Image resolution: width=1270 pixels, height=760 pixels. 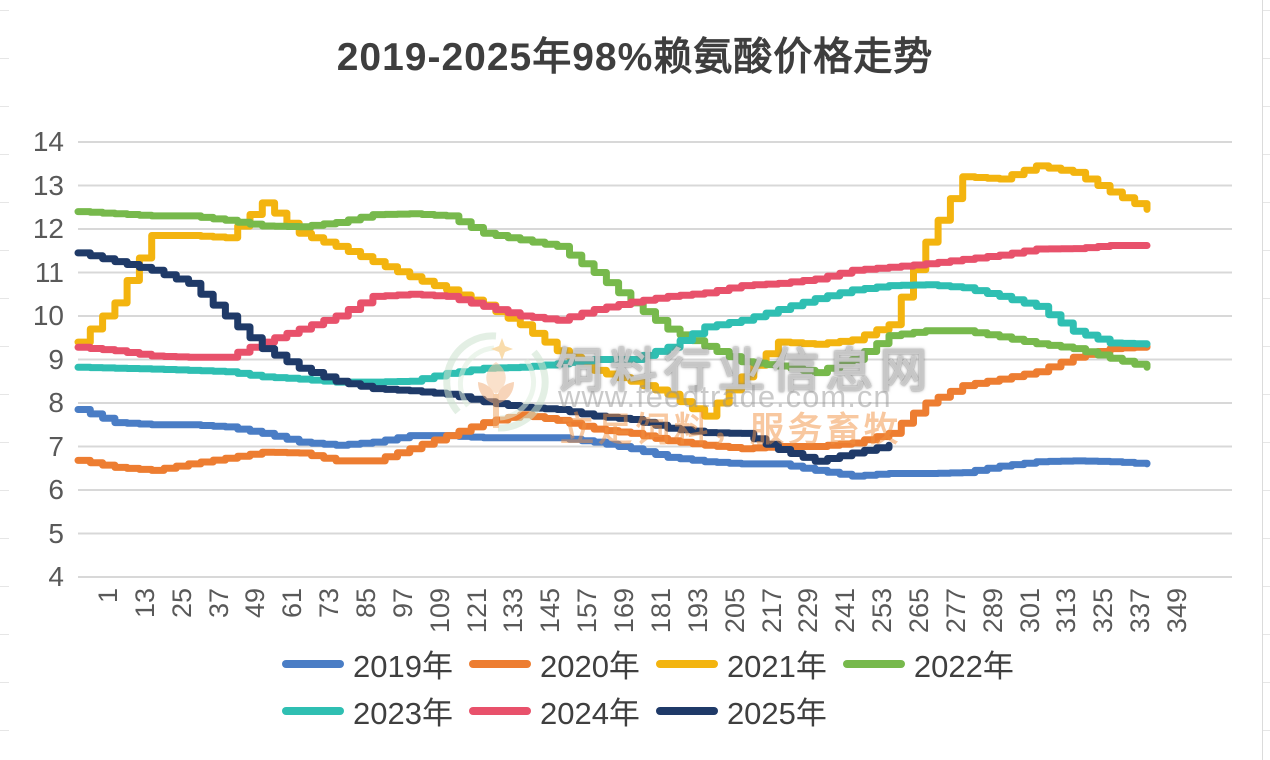 I want to click on series-line-2024年, so click(x=612, y=301).